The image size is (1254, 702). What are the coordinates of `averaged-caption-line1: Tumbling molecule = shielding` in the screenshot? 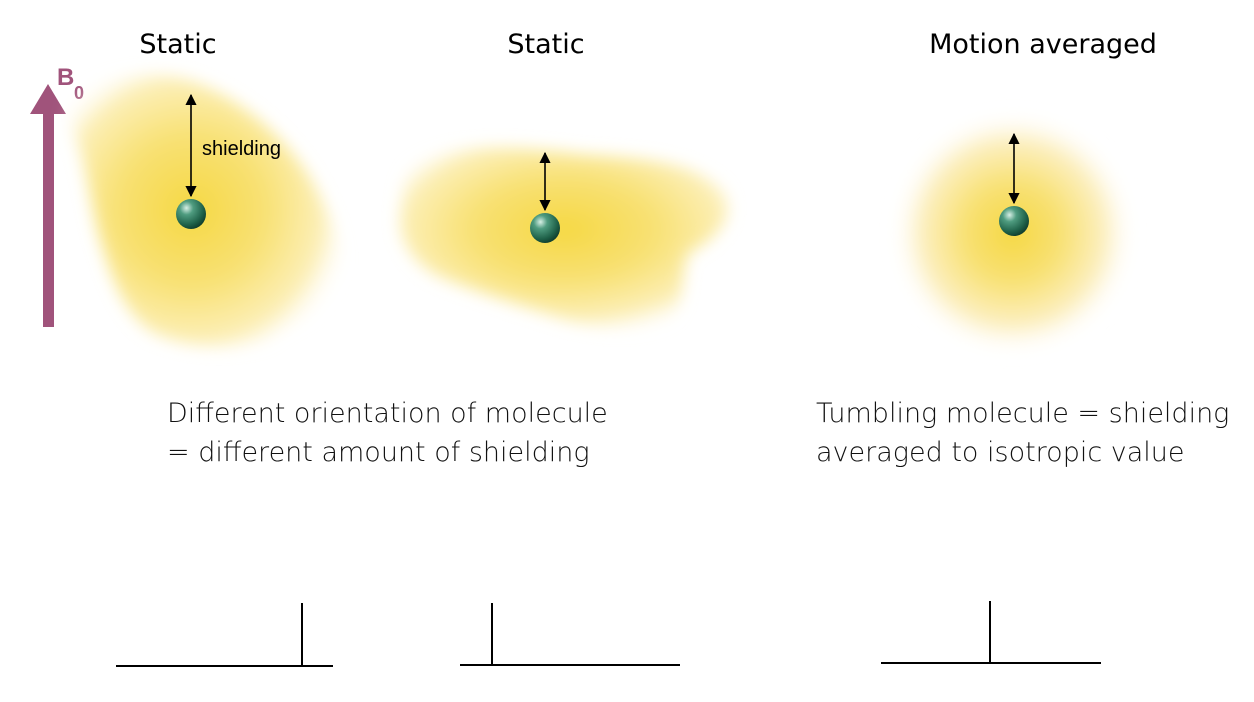 It's located at (1022, 413).